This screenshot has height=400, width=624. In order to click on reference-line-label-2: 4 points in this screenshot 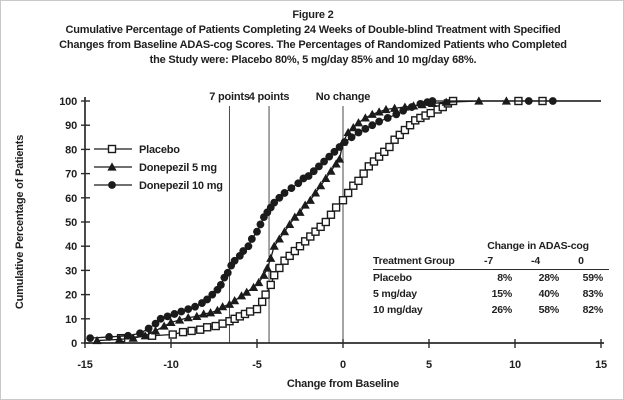, I will do `click(269, 97)`.